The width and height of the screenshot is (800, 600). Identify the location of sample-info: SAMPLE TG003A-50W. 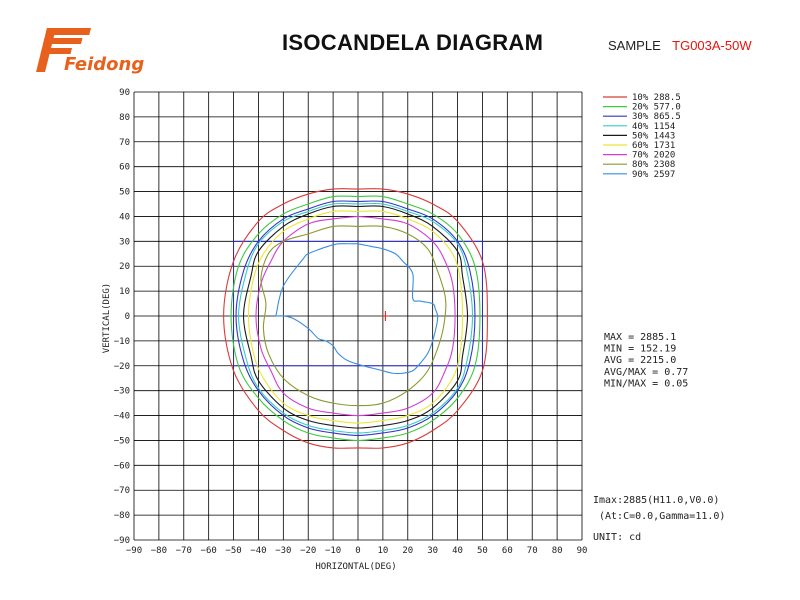
(680, 45).